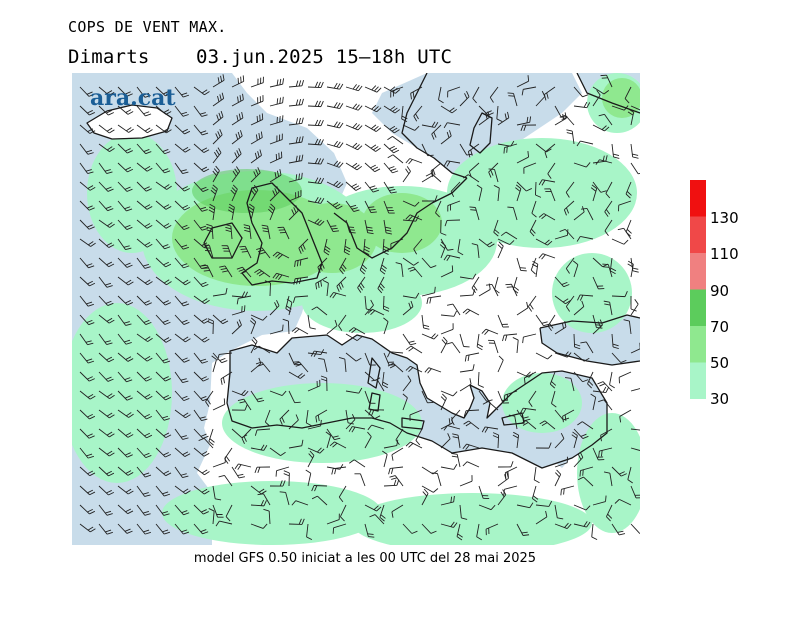 Image resolution: width=800 pixels, height=617 pixels. What do you see at coordinates (724, 254) in the screenshot?
I see `legend-label-110: 110` at bounding box center [724, 254].